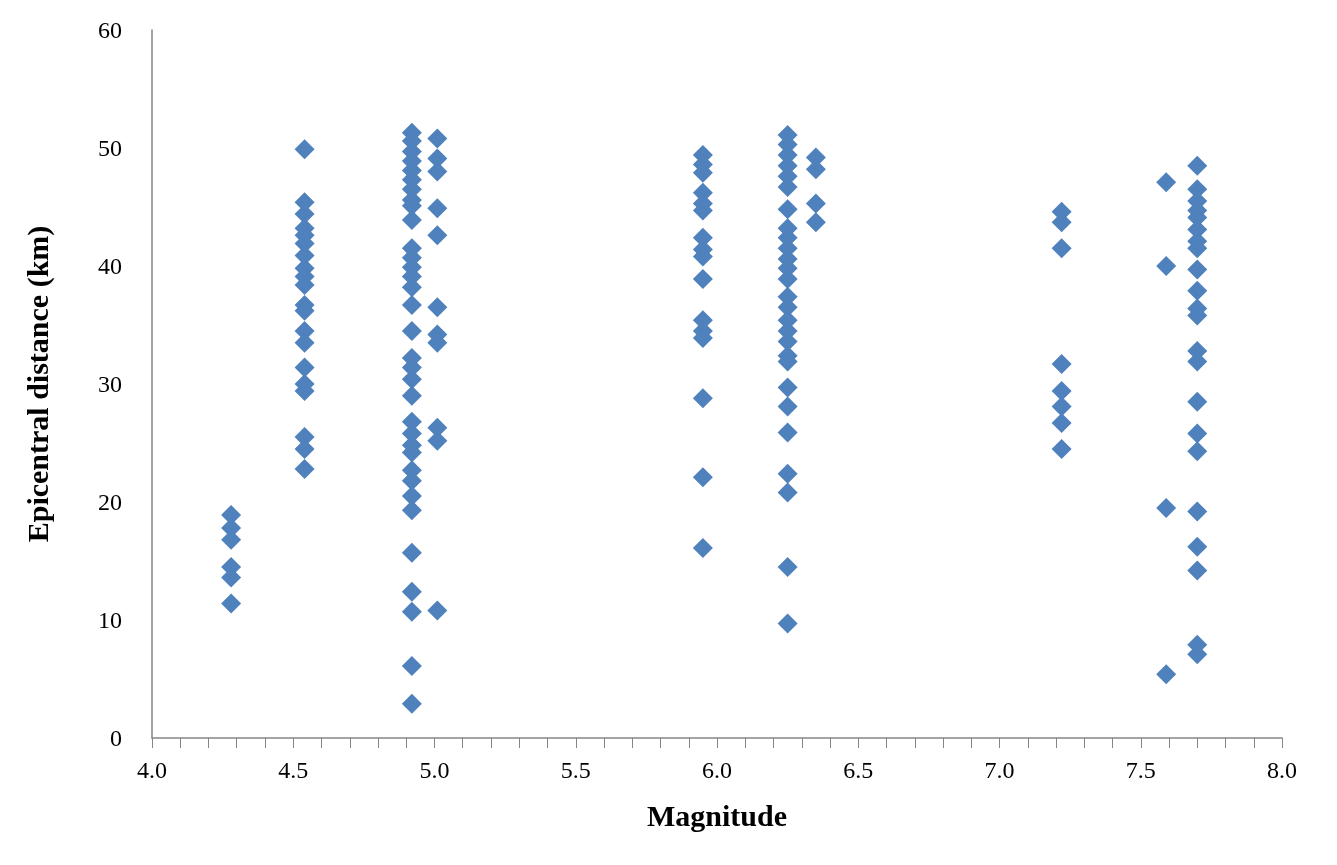 The width and height of the screenshot is (1337, 865). I want to click on x-tick-label: 7.0, so click(999, 770).